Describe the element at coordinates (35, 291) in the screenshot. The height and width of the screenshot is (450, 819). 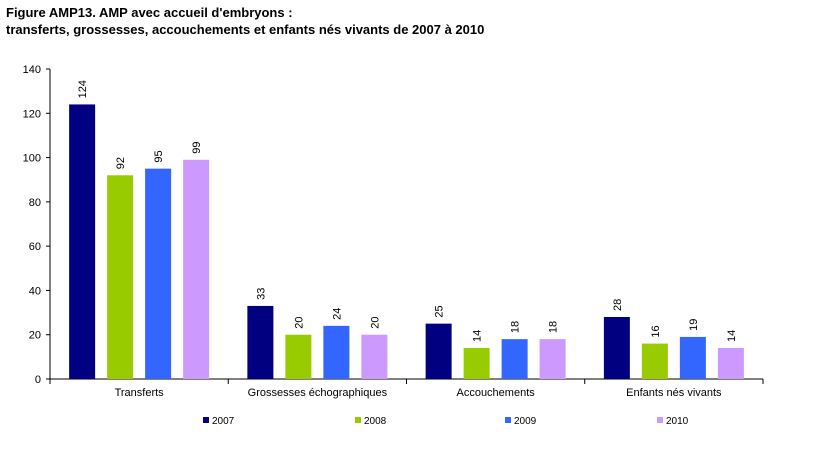
I see `y-tick-label: 40` at that location.